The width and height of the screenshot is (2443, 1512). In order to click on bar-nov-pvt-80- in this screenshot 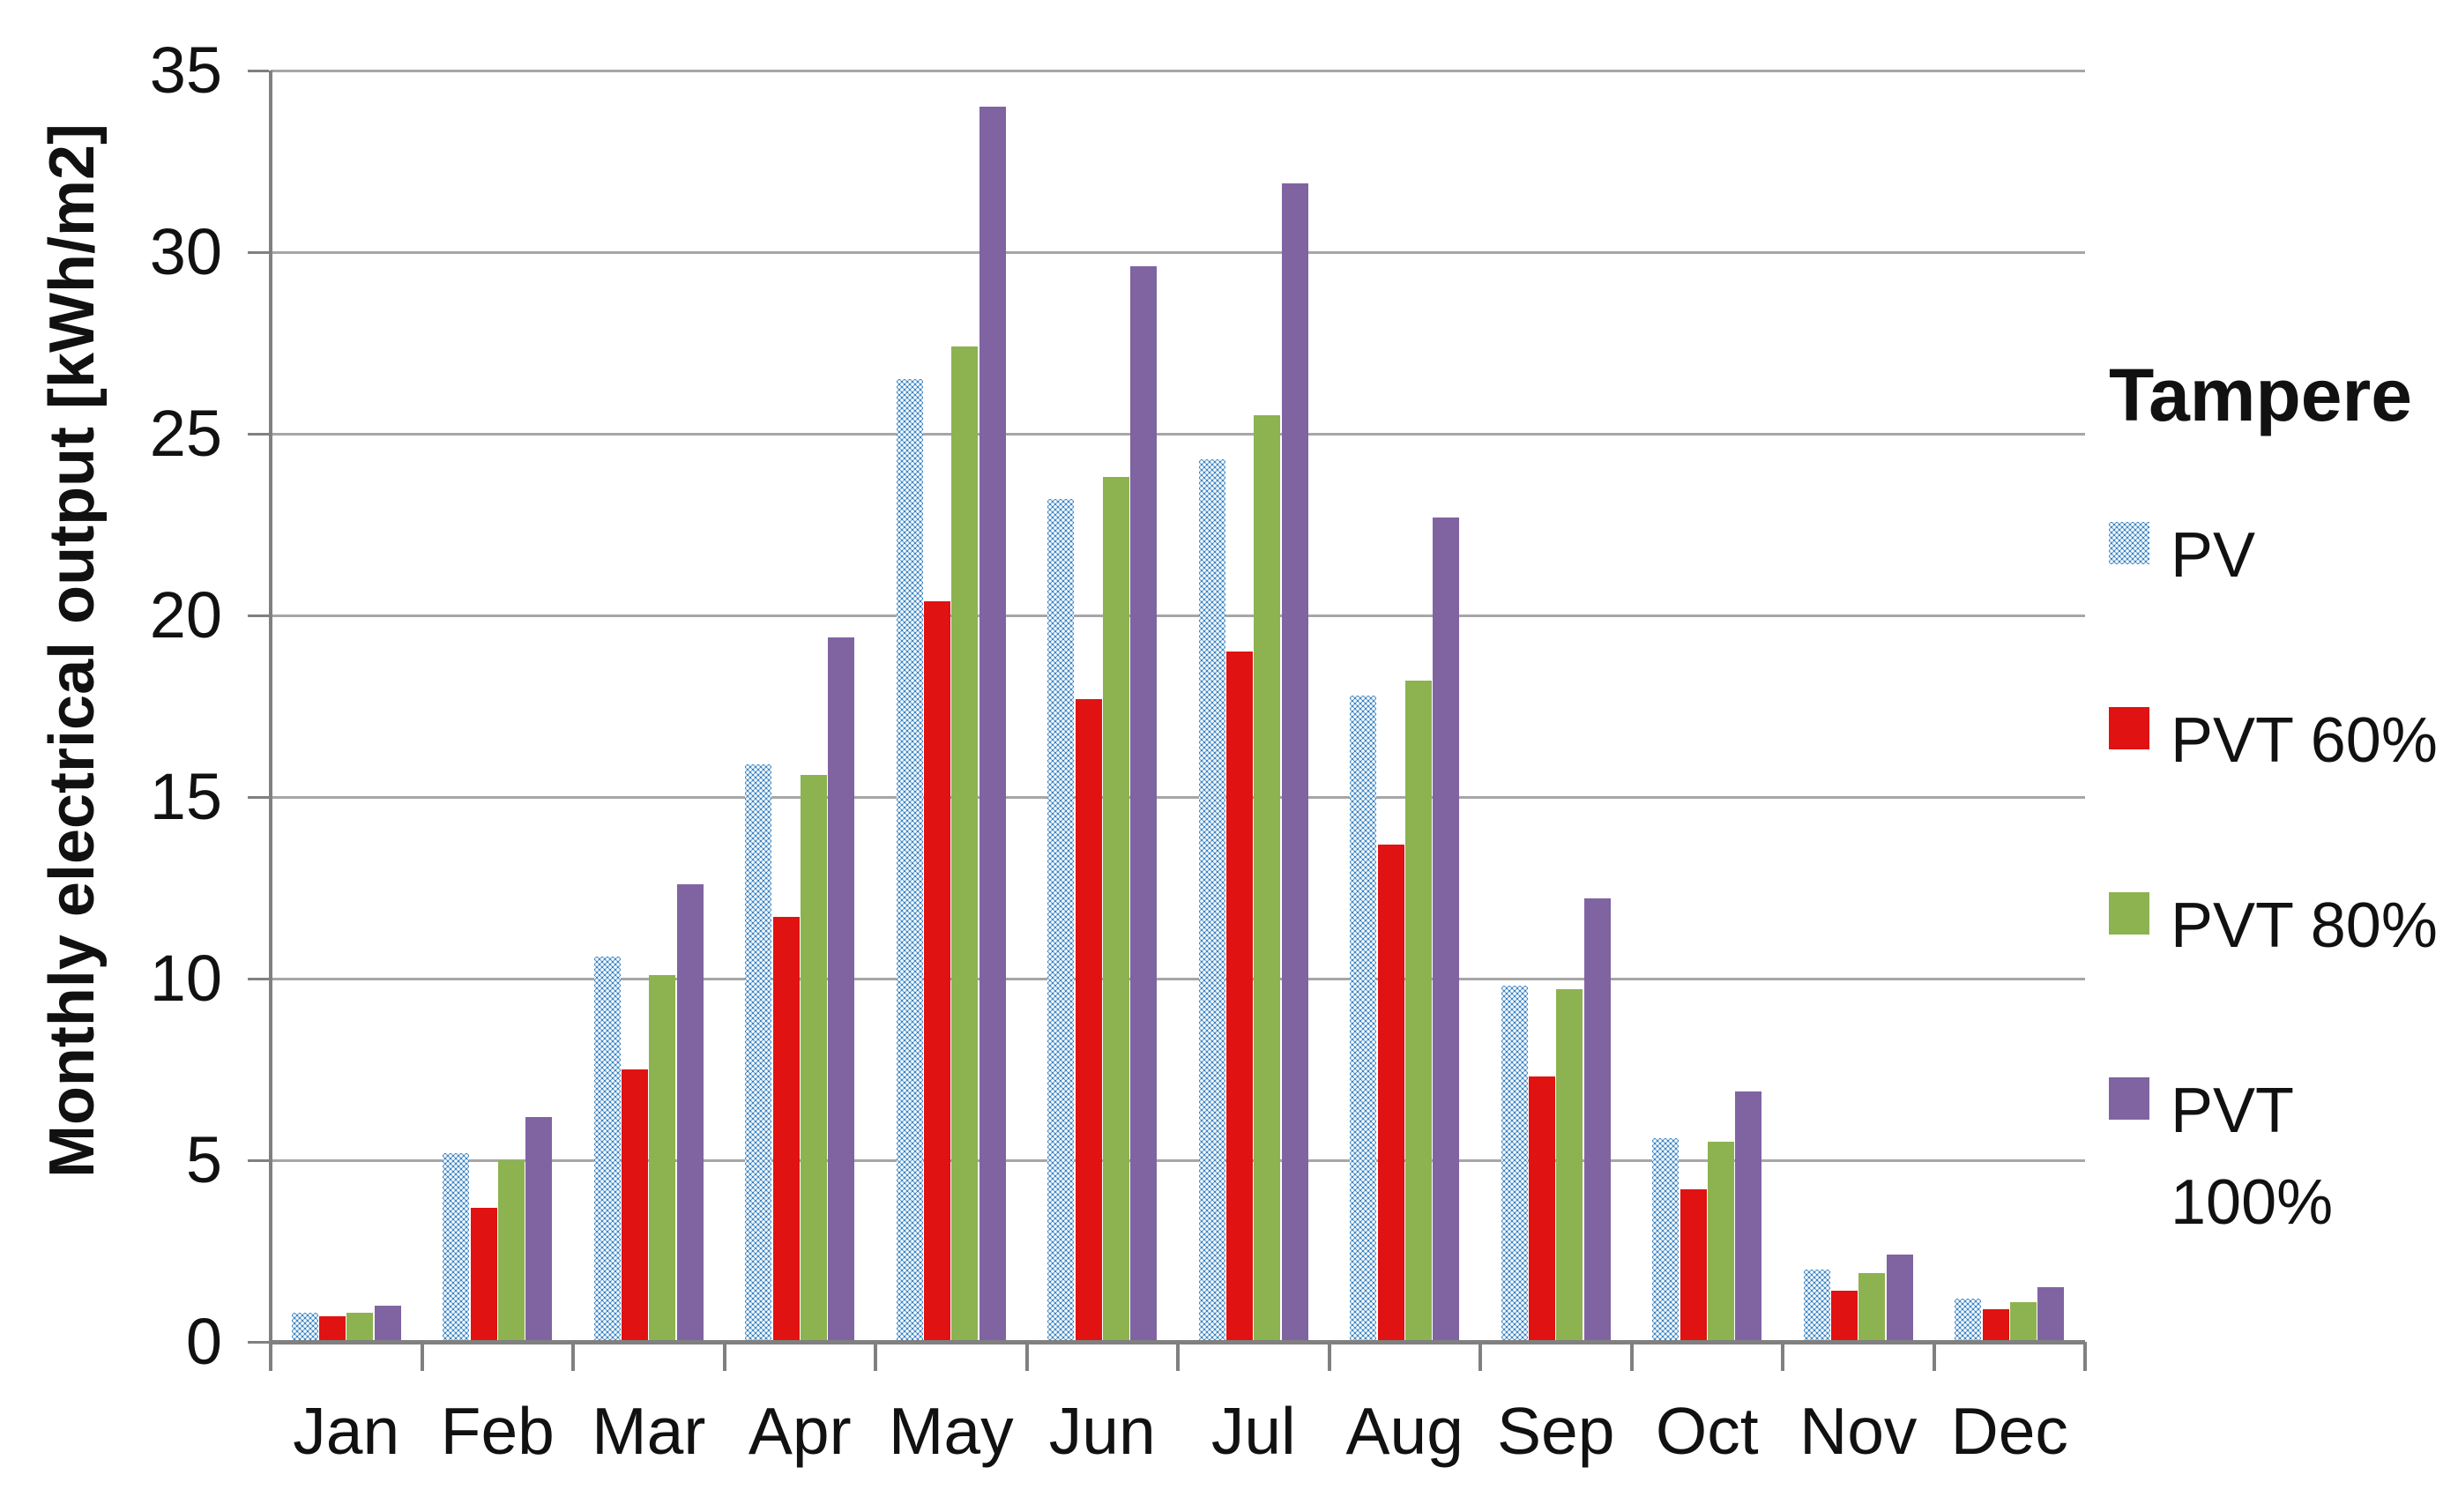, I will do `click(1872, 1307)`.